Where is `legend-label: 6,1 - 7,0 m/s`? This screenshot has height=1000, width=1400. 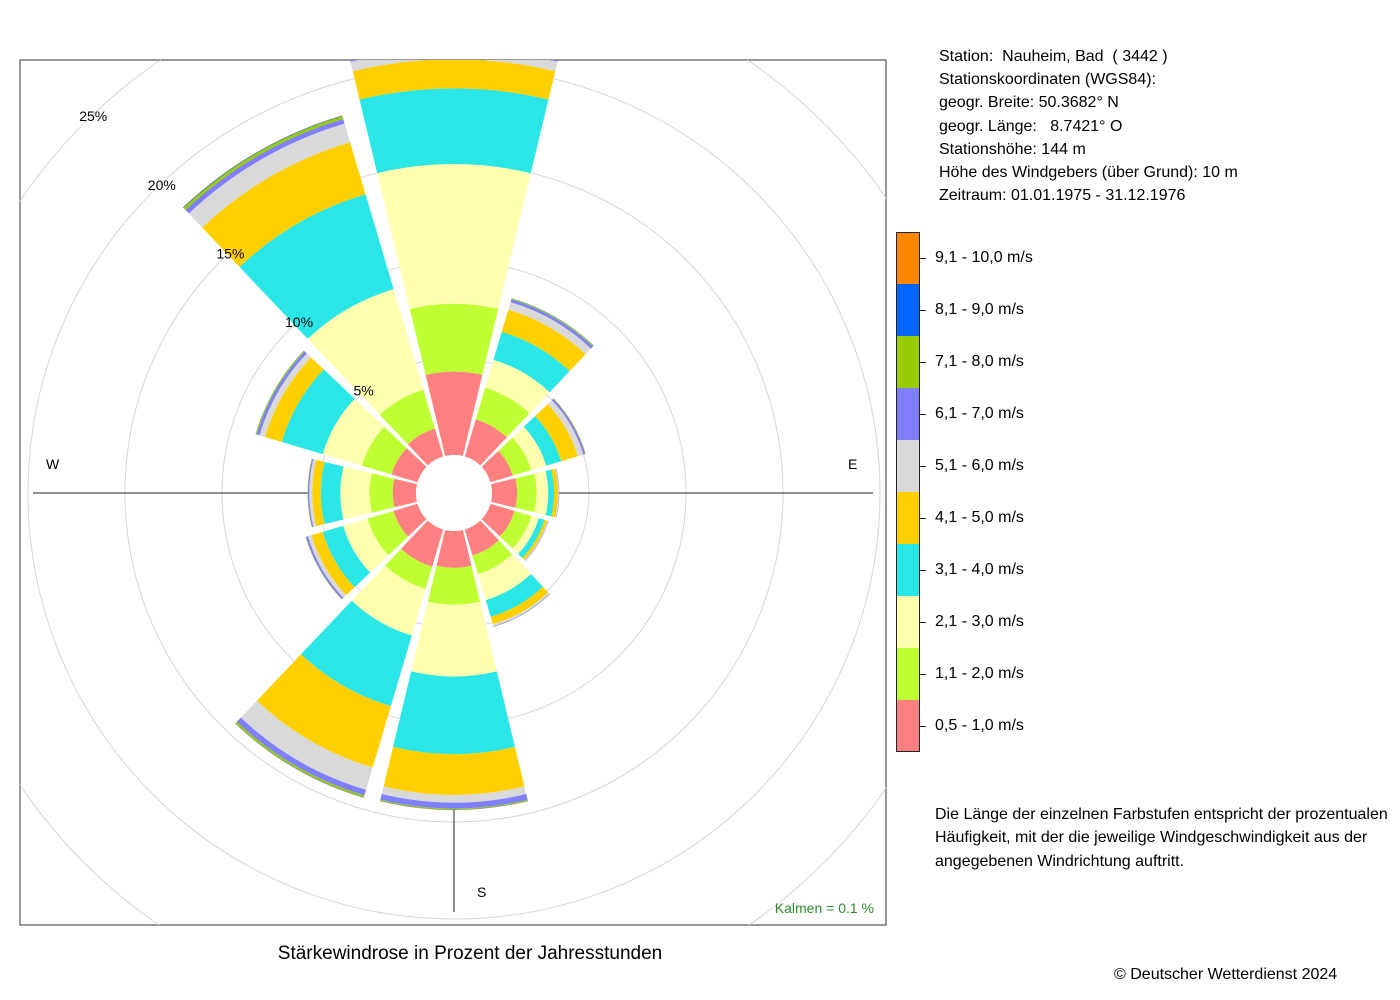
legend-label: 6,1 - 7,0 m/s is located at coordinates (979, 413).